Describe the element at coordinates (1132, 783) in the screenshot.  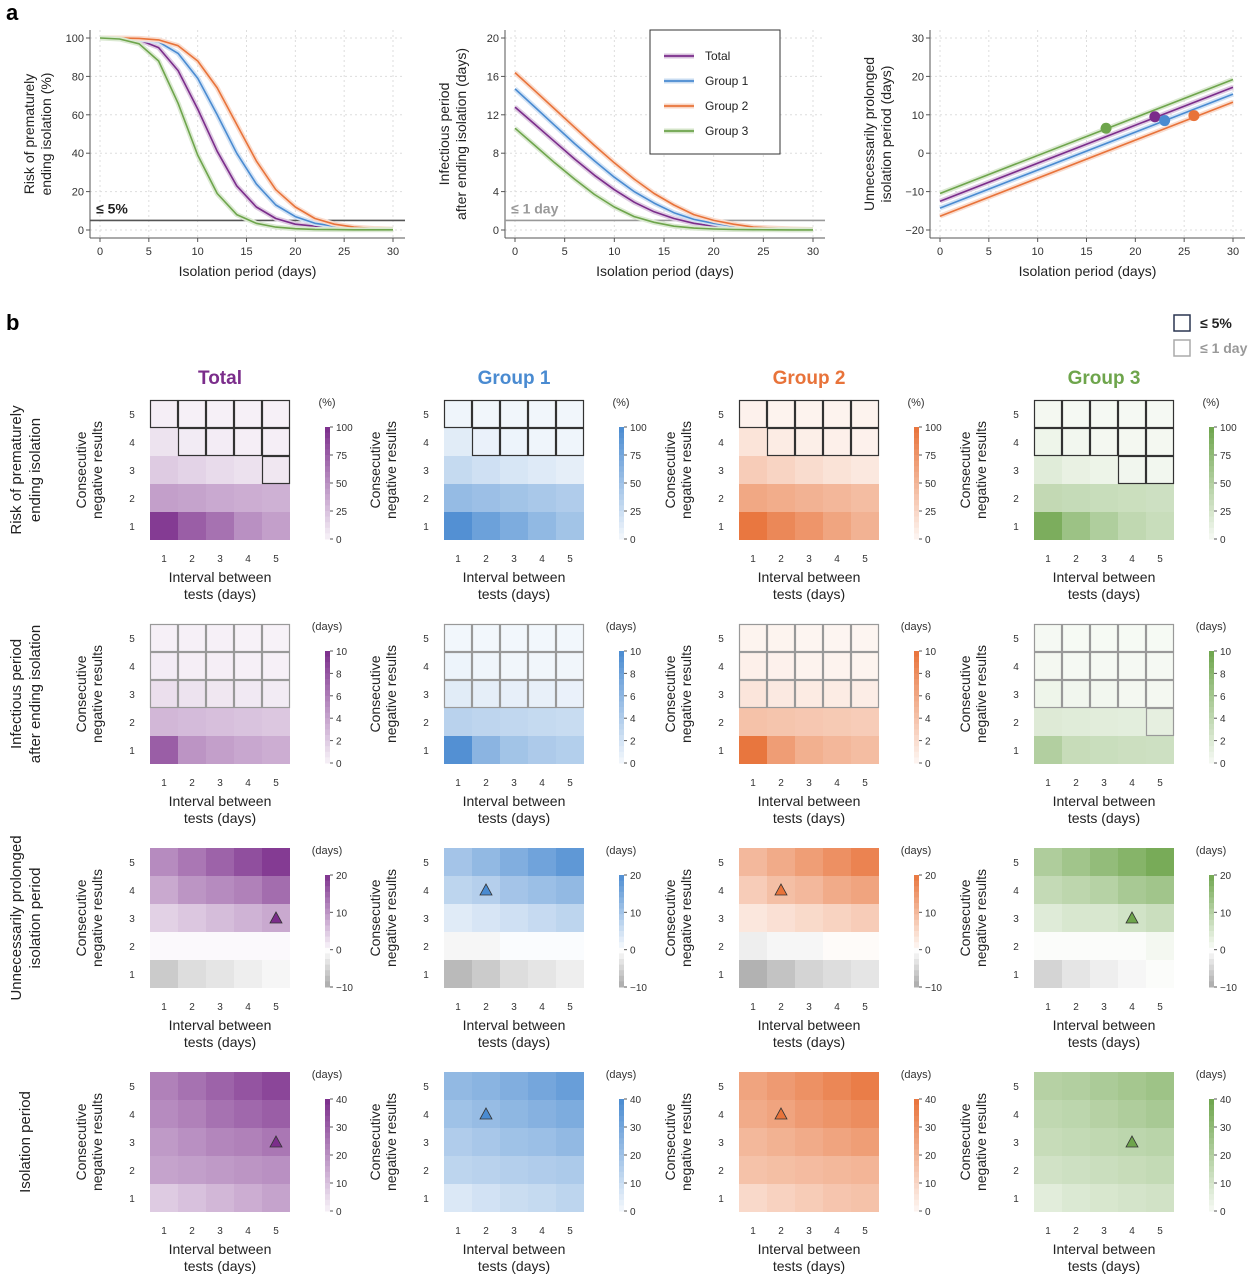
I see `heatmap-x-tick-label: 4` at that location.